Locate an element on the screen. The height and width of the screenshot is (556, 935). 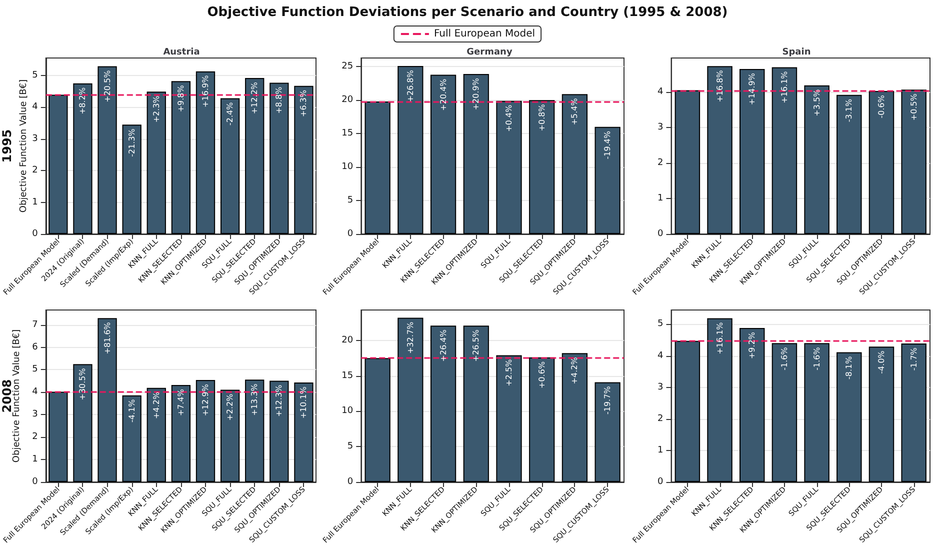
annotation: +14.9% is located at coordinates (752, 89).